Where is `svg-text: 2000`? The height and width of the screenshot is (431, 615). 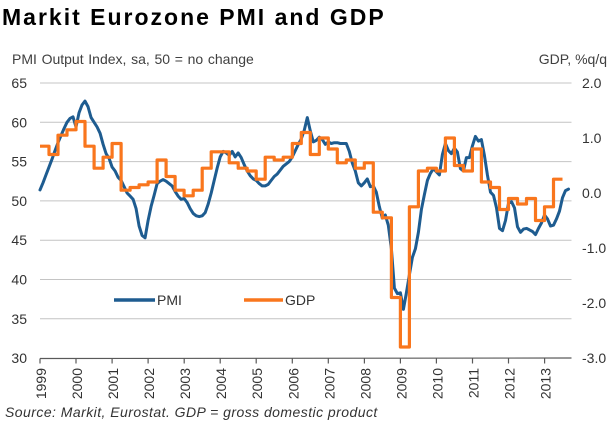 svg-text: 2000 is located at coordinates (77, 383).